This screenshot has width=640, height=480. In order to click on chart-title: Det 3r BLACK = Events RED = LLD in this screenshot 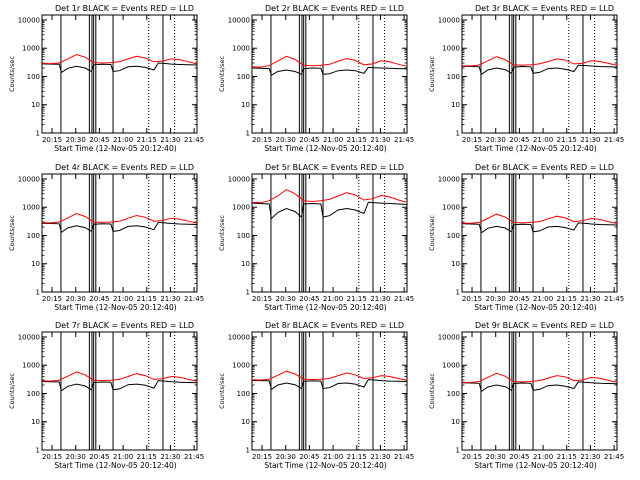, I will do `click(544, 8)`.